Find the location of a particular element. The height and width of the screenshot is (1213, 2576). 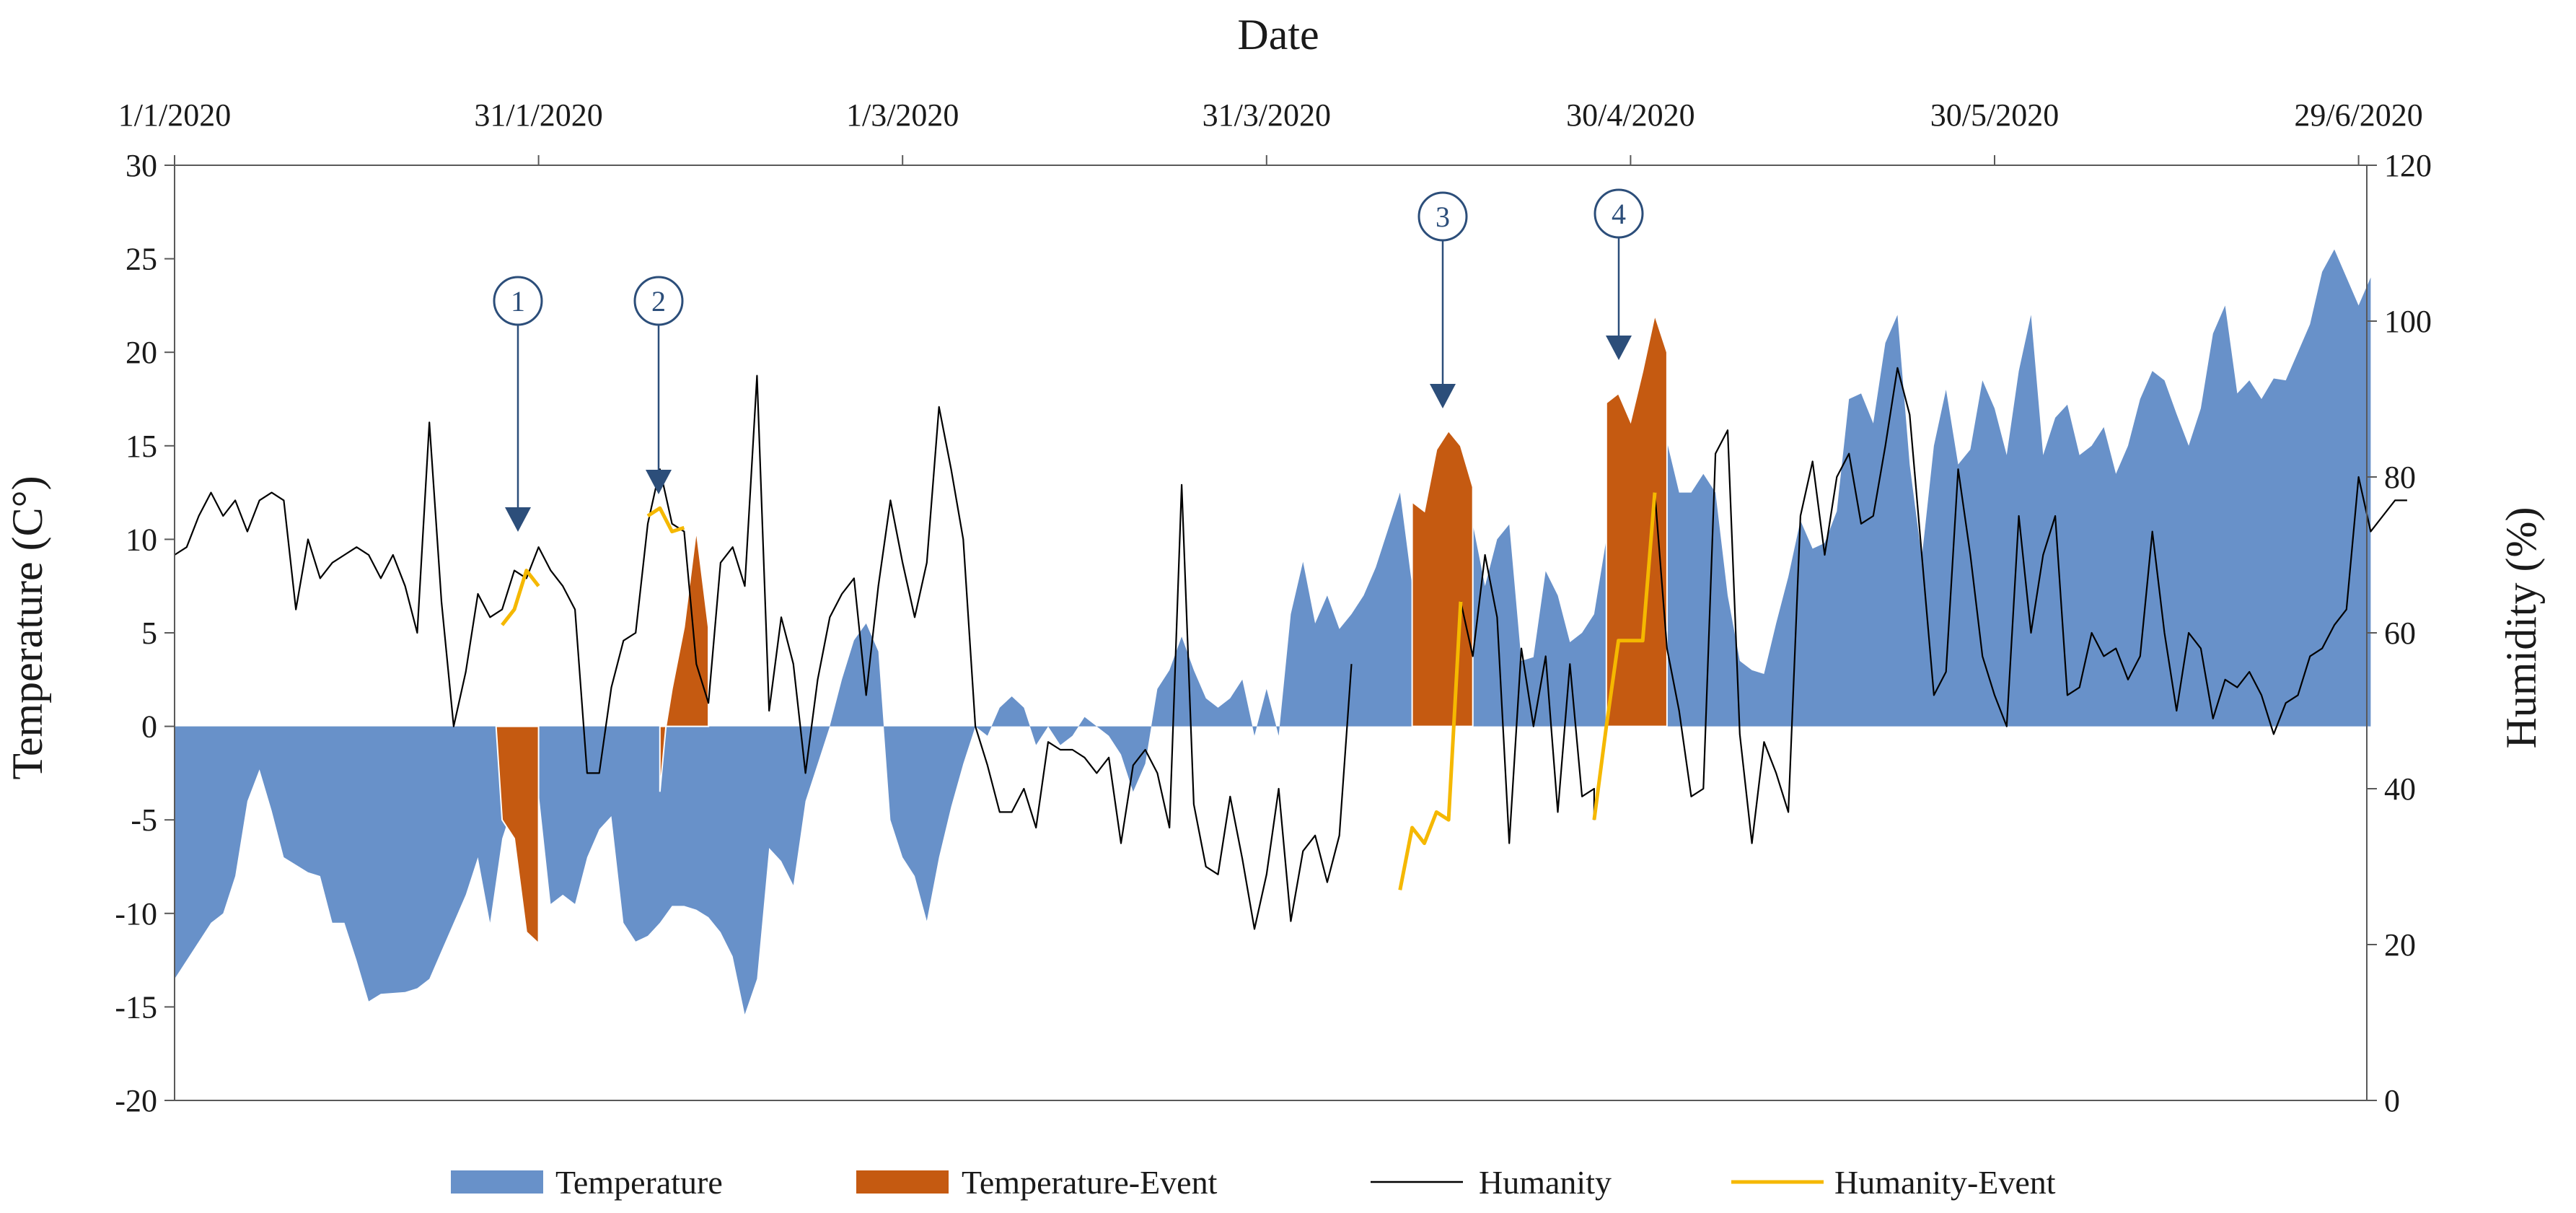

x-axis-title: Date is located at coordinates (1278, 34).